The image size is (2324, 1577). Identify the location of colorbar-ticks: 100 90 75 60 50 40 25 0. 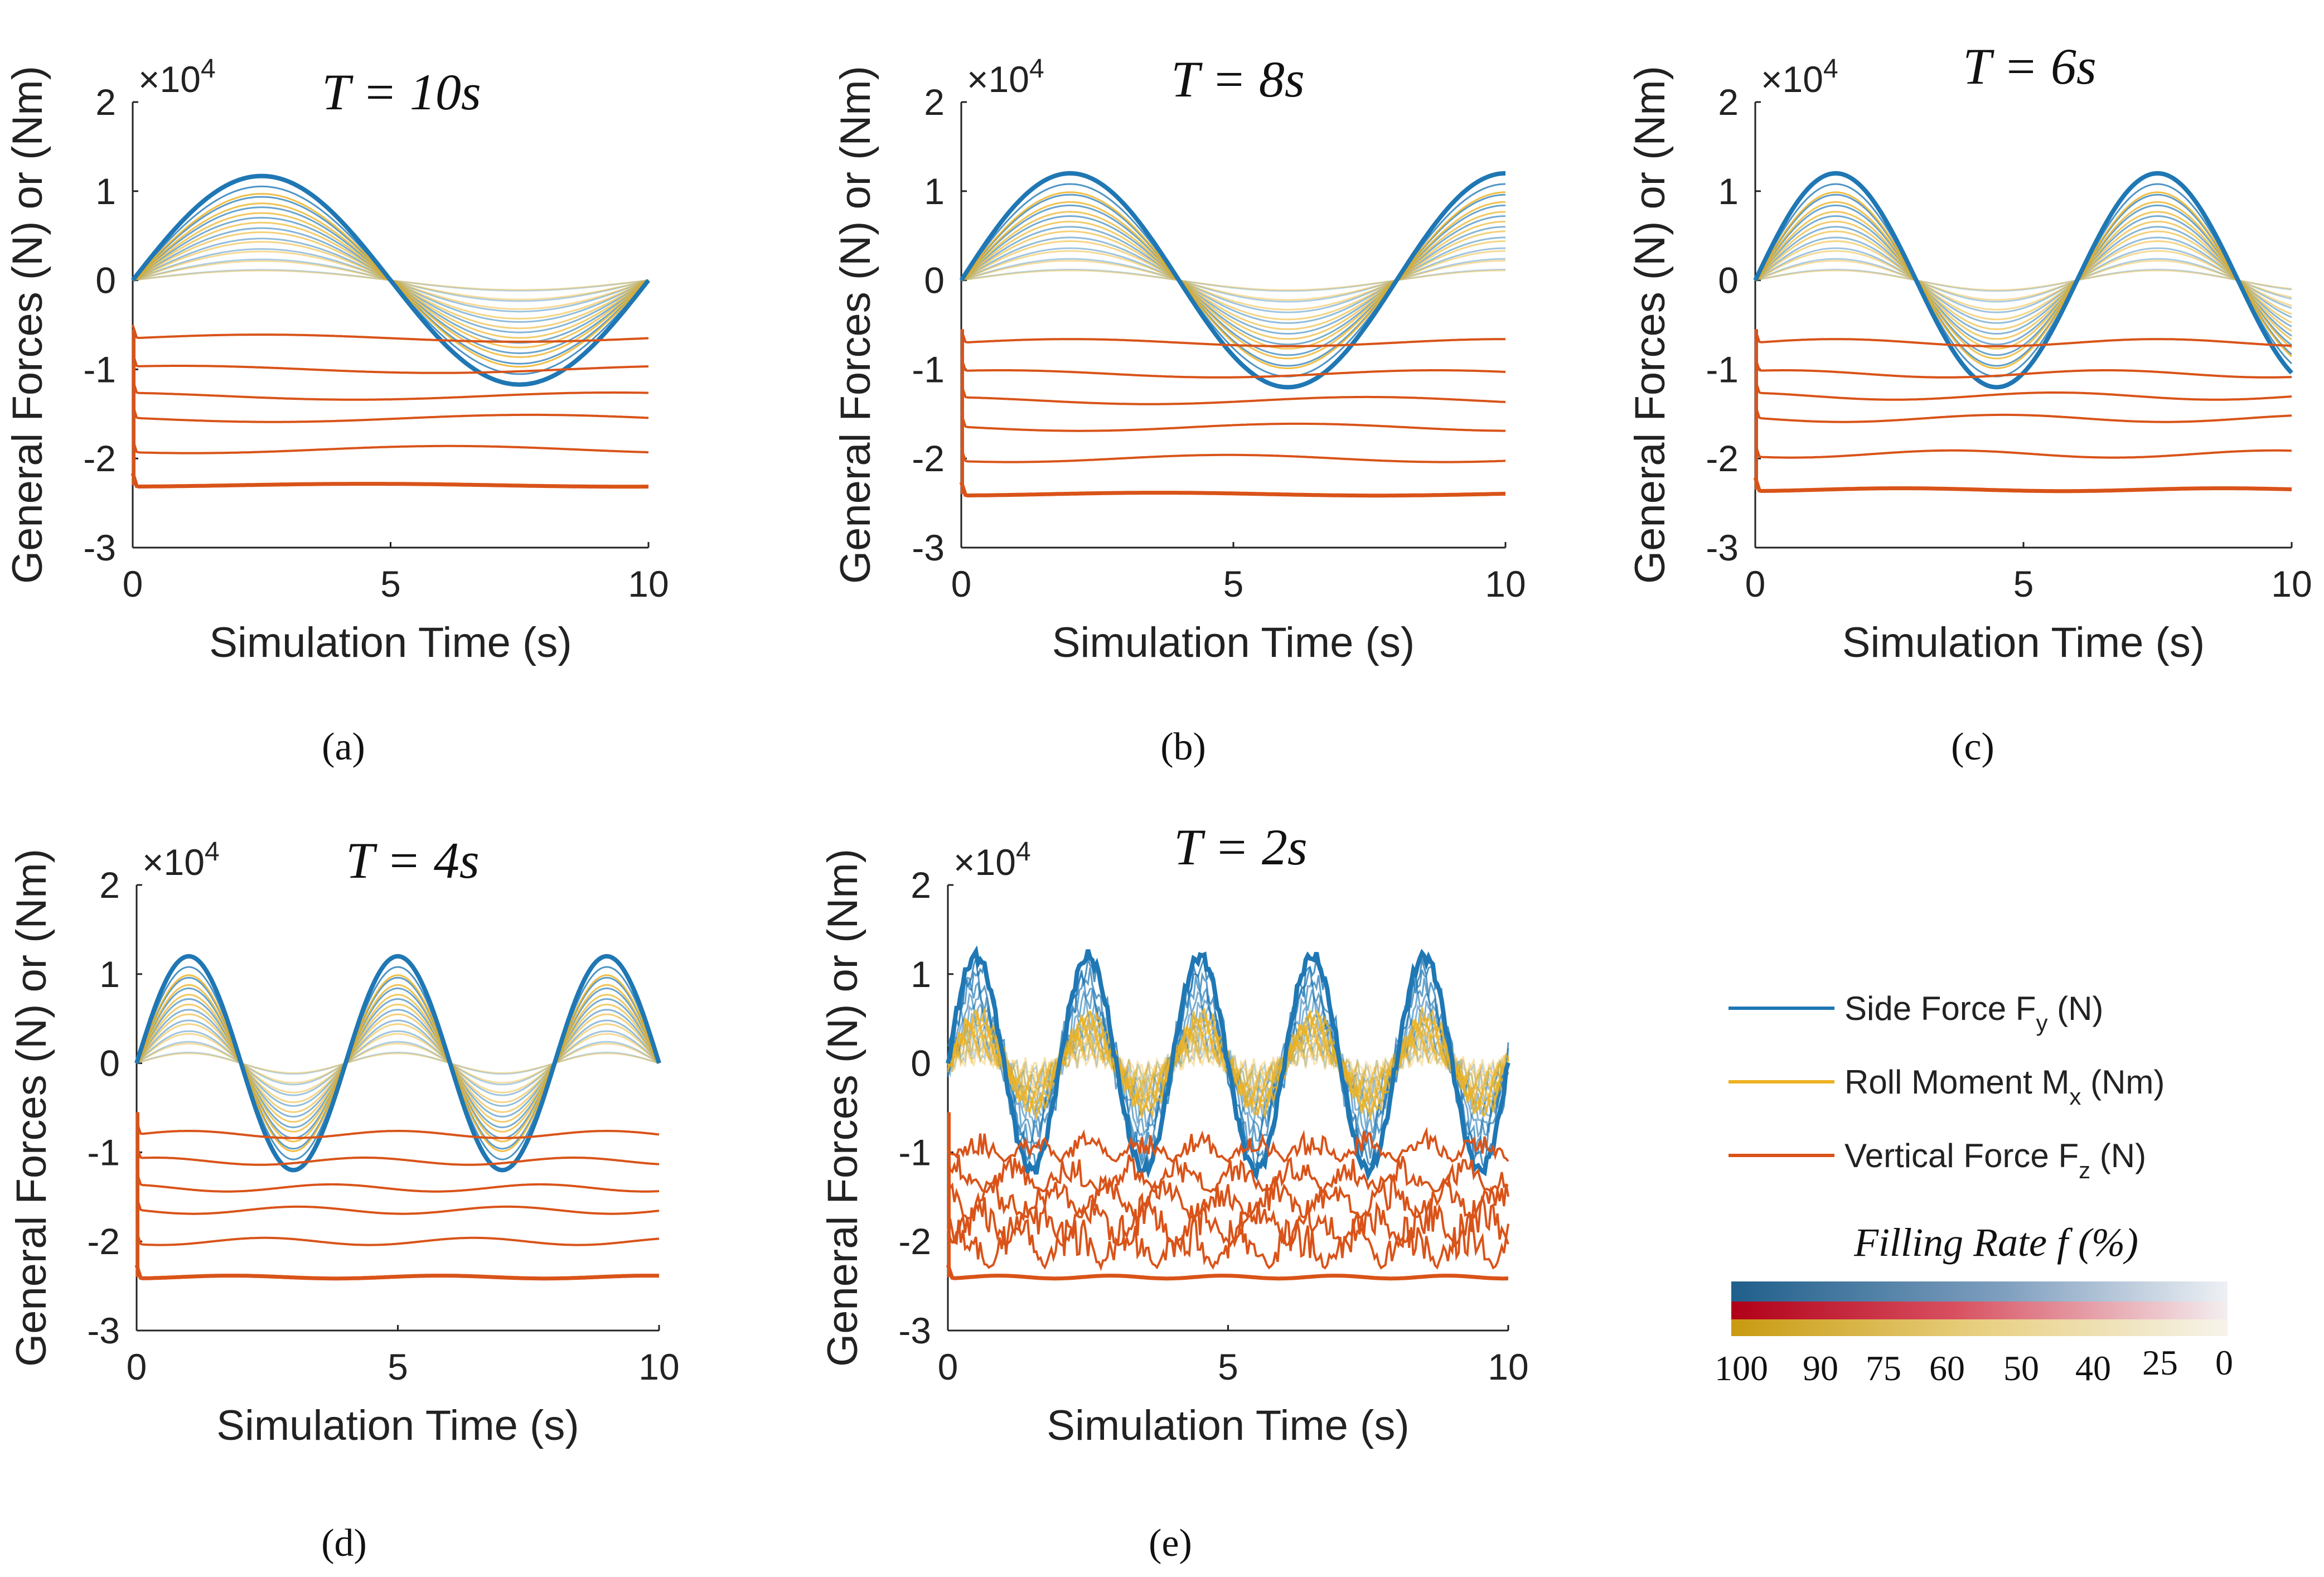
(1974, 1365).